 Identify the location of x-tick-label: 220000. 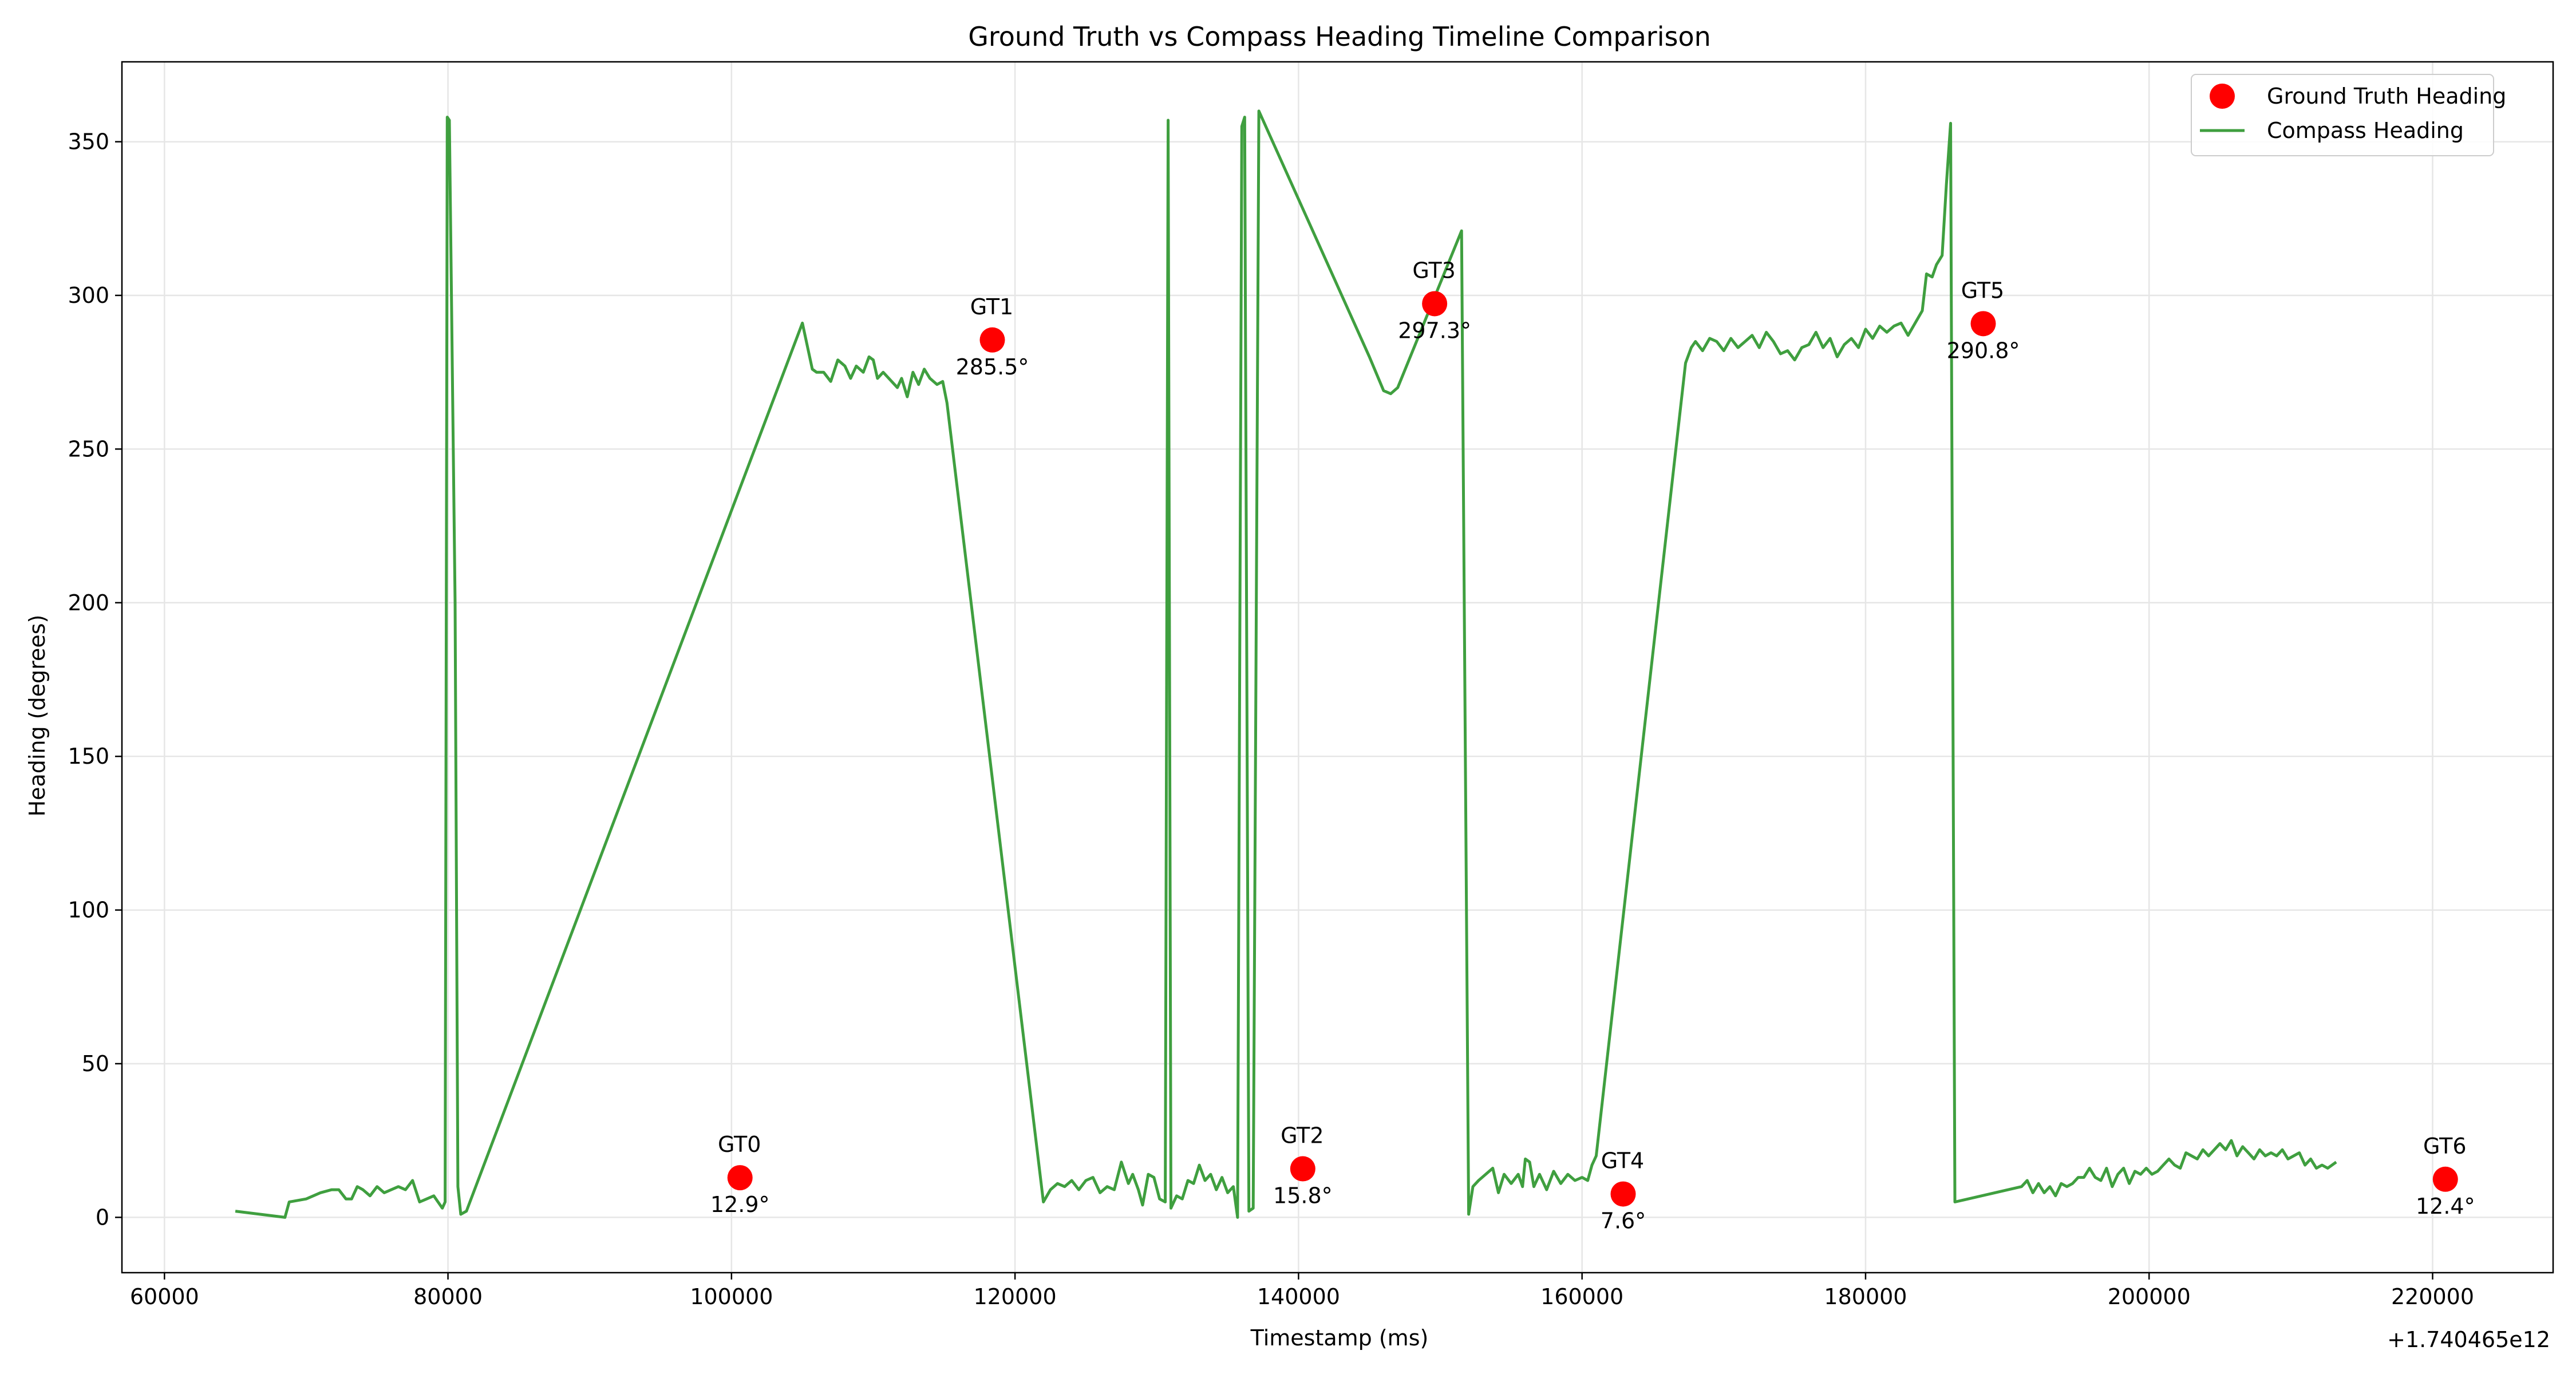
(2432, 1296).